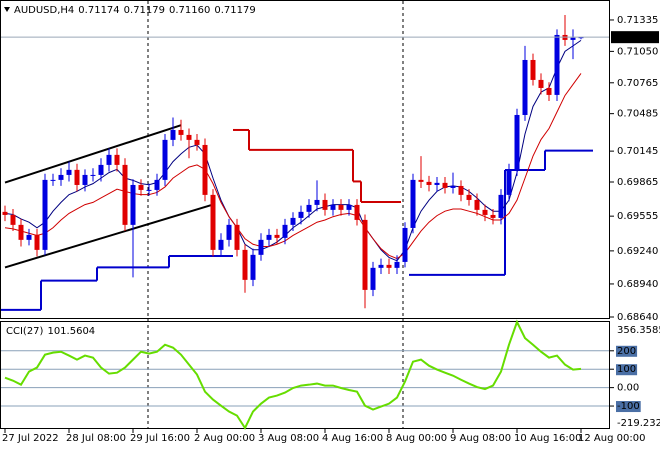 Image resolution: width=660 pixels, height=450 pixels. I want to click on y-tick-label: -100, so click(628, 406).